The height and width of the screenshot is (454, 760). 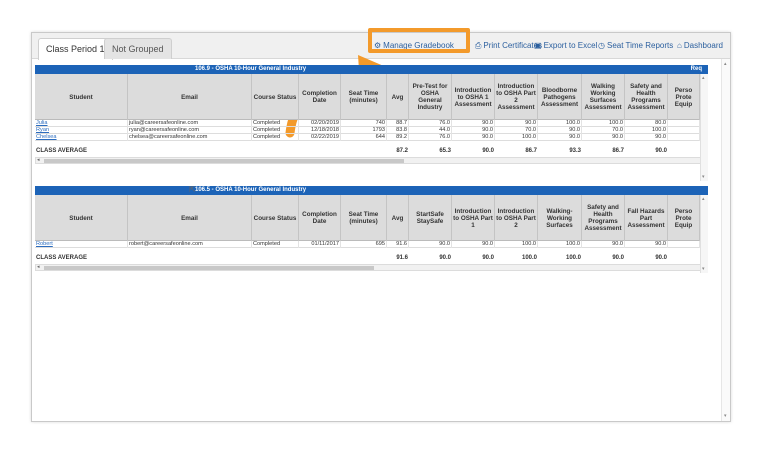 What do you see at coordinates (418, 45) in the screenshot?
I see `manage-gradebook-label: Manage Gradebook` at bounding box center [418, 45].